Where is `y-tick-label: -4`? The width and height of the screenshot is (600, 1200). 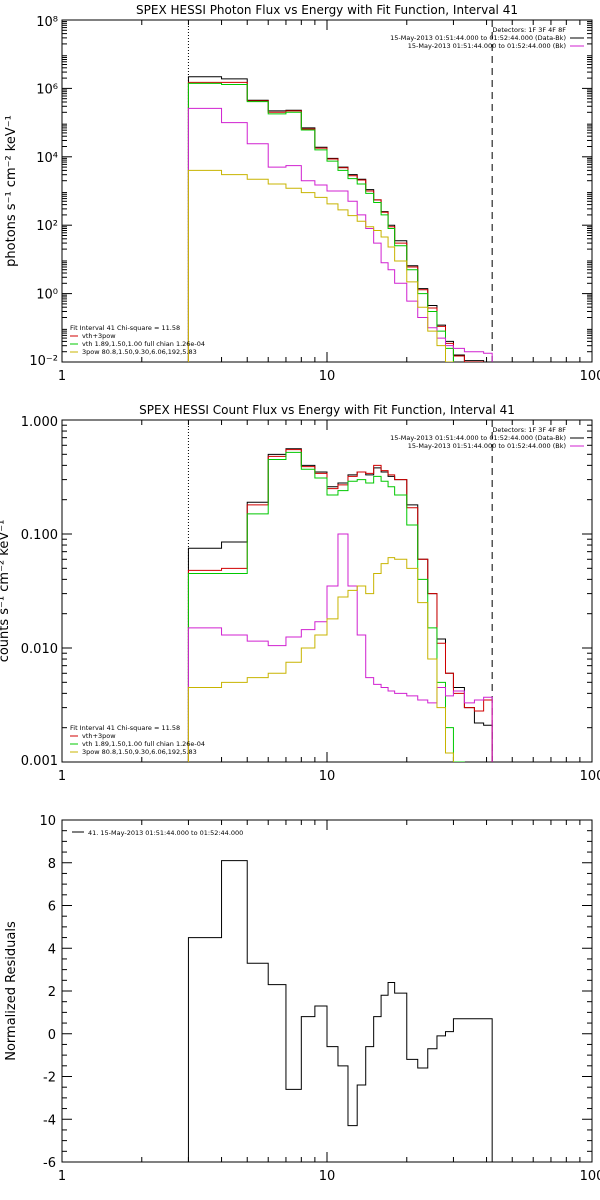 y-tick-label: -4 is located at coordinates (49, 1120).